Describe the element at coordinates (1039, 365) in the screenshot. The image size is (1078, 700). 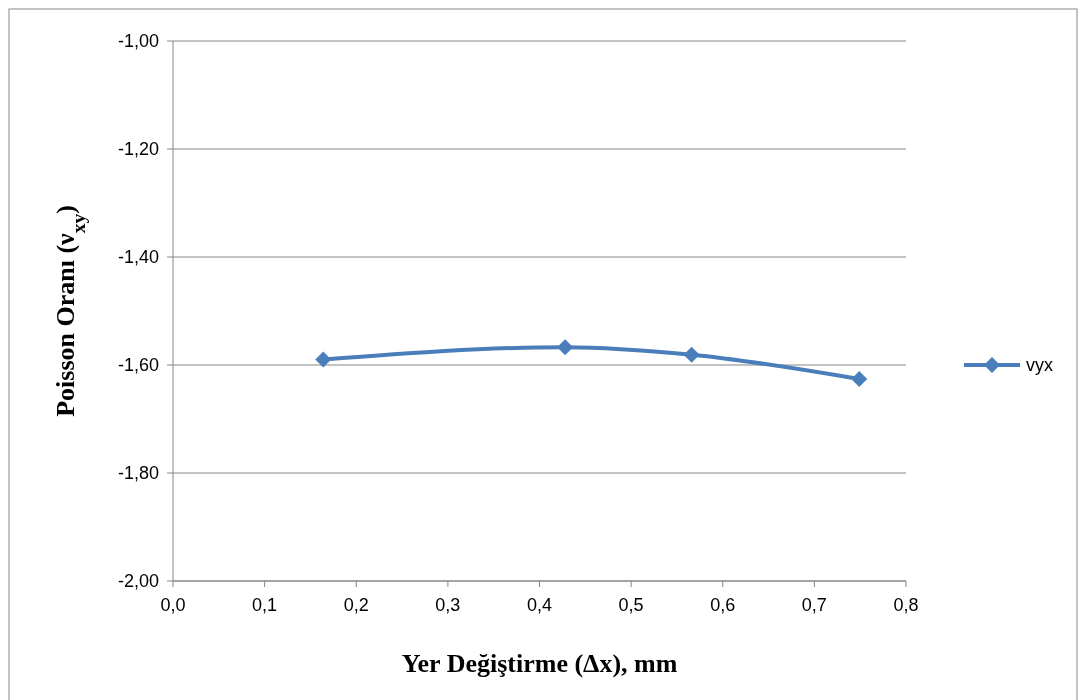
I see `legend-label: vyx` at that location.